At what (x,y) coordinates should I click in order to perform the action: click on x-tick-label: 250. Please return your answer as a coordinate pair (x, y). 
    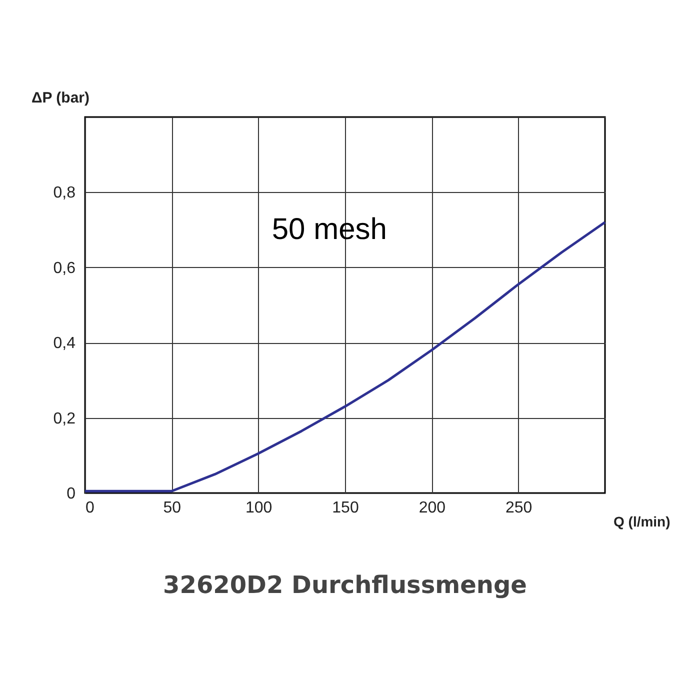
    Looking at the image, I should click on (518, 508).